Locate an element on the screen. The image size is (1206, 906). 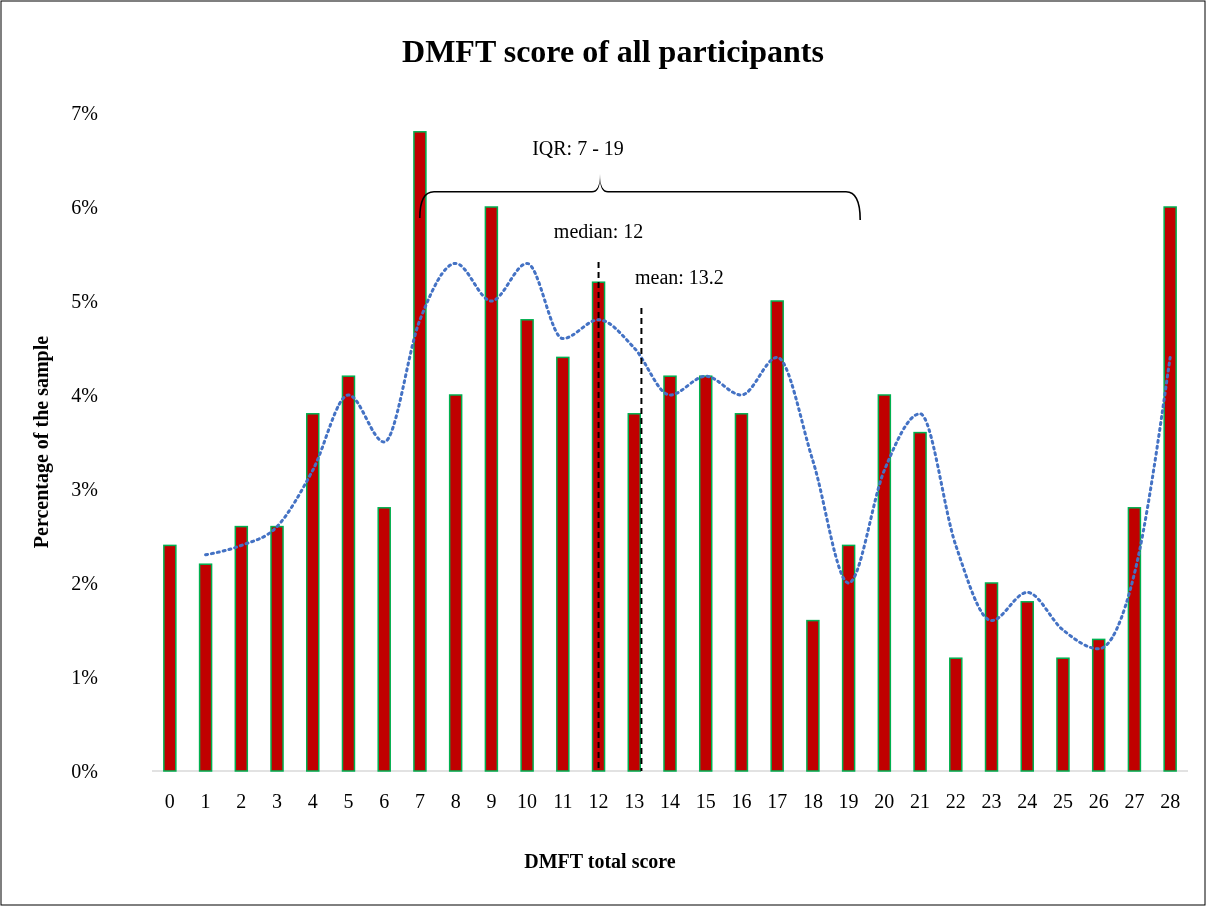
chart-title: DMFT score of all participants is located at coordinates (613, 51).